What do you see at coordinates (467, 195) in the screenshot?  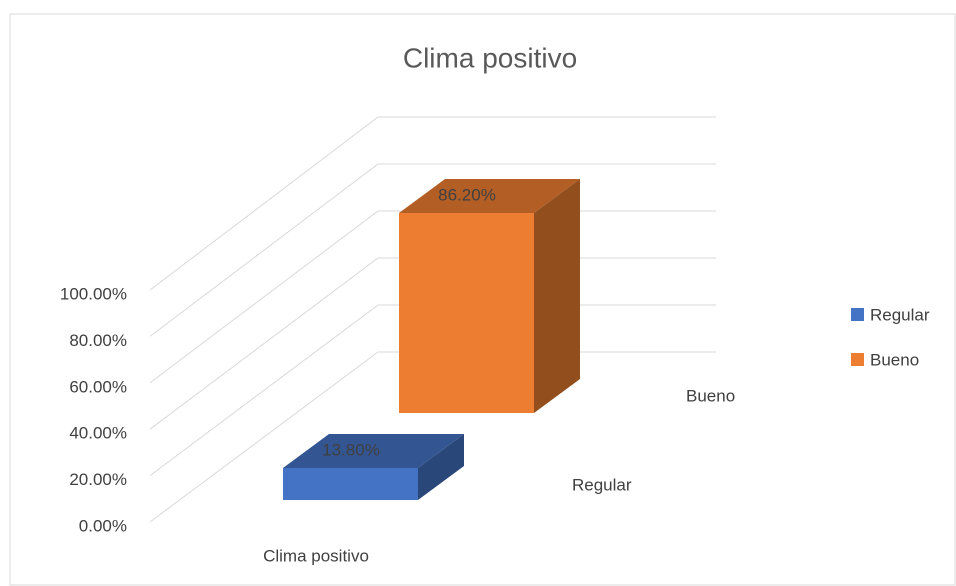 I see `data-label: 86.20%` at bounding box center [467, 195].